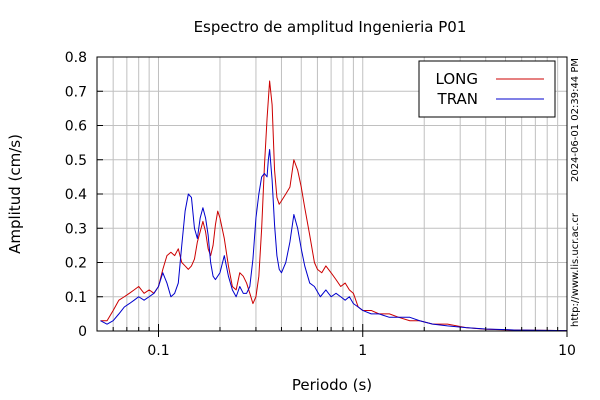 Image resolution: width=600 pixels, height=400 pixels. I want to click on x-tick-label: 0.1, so click(158, 351).